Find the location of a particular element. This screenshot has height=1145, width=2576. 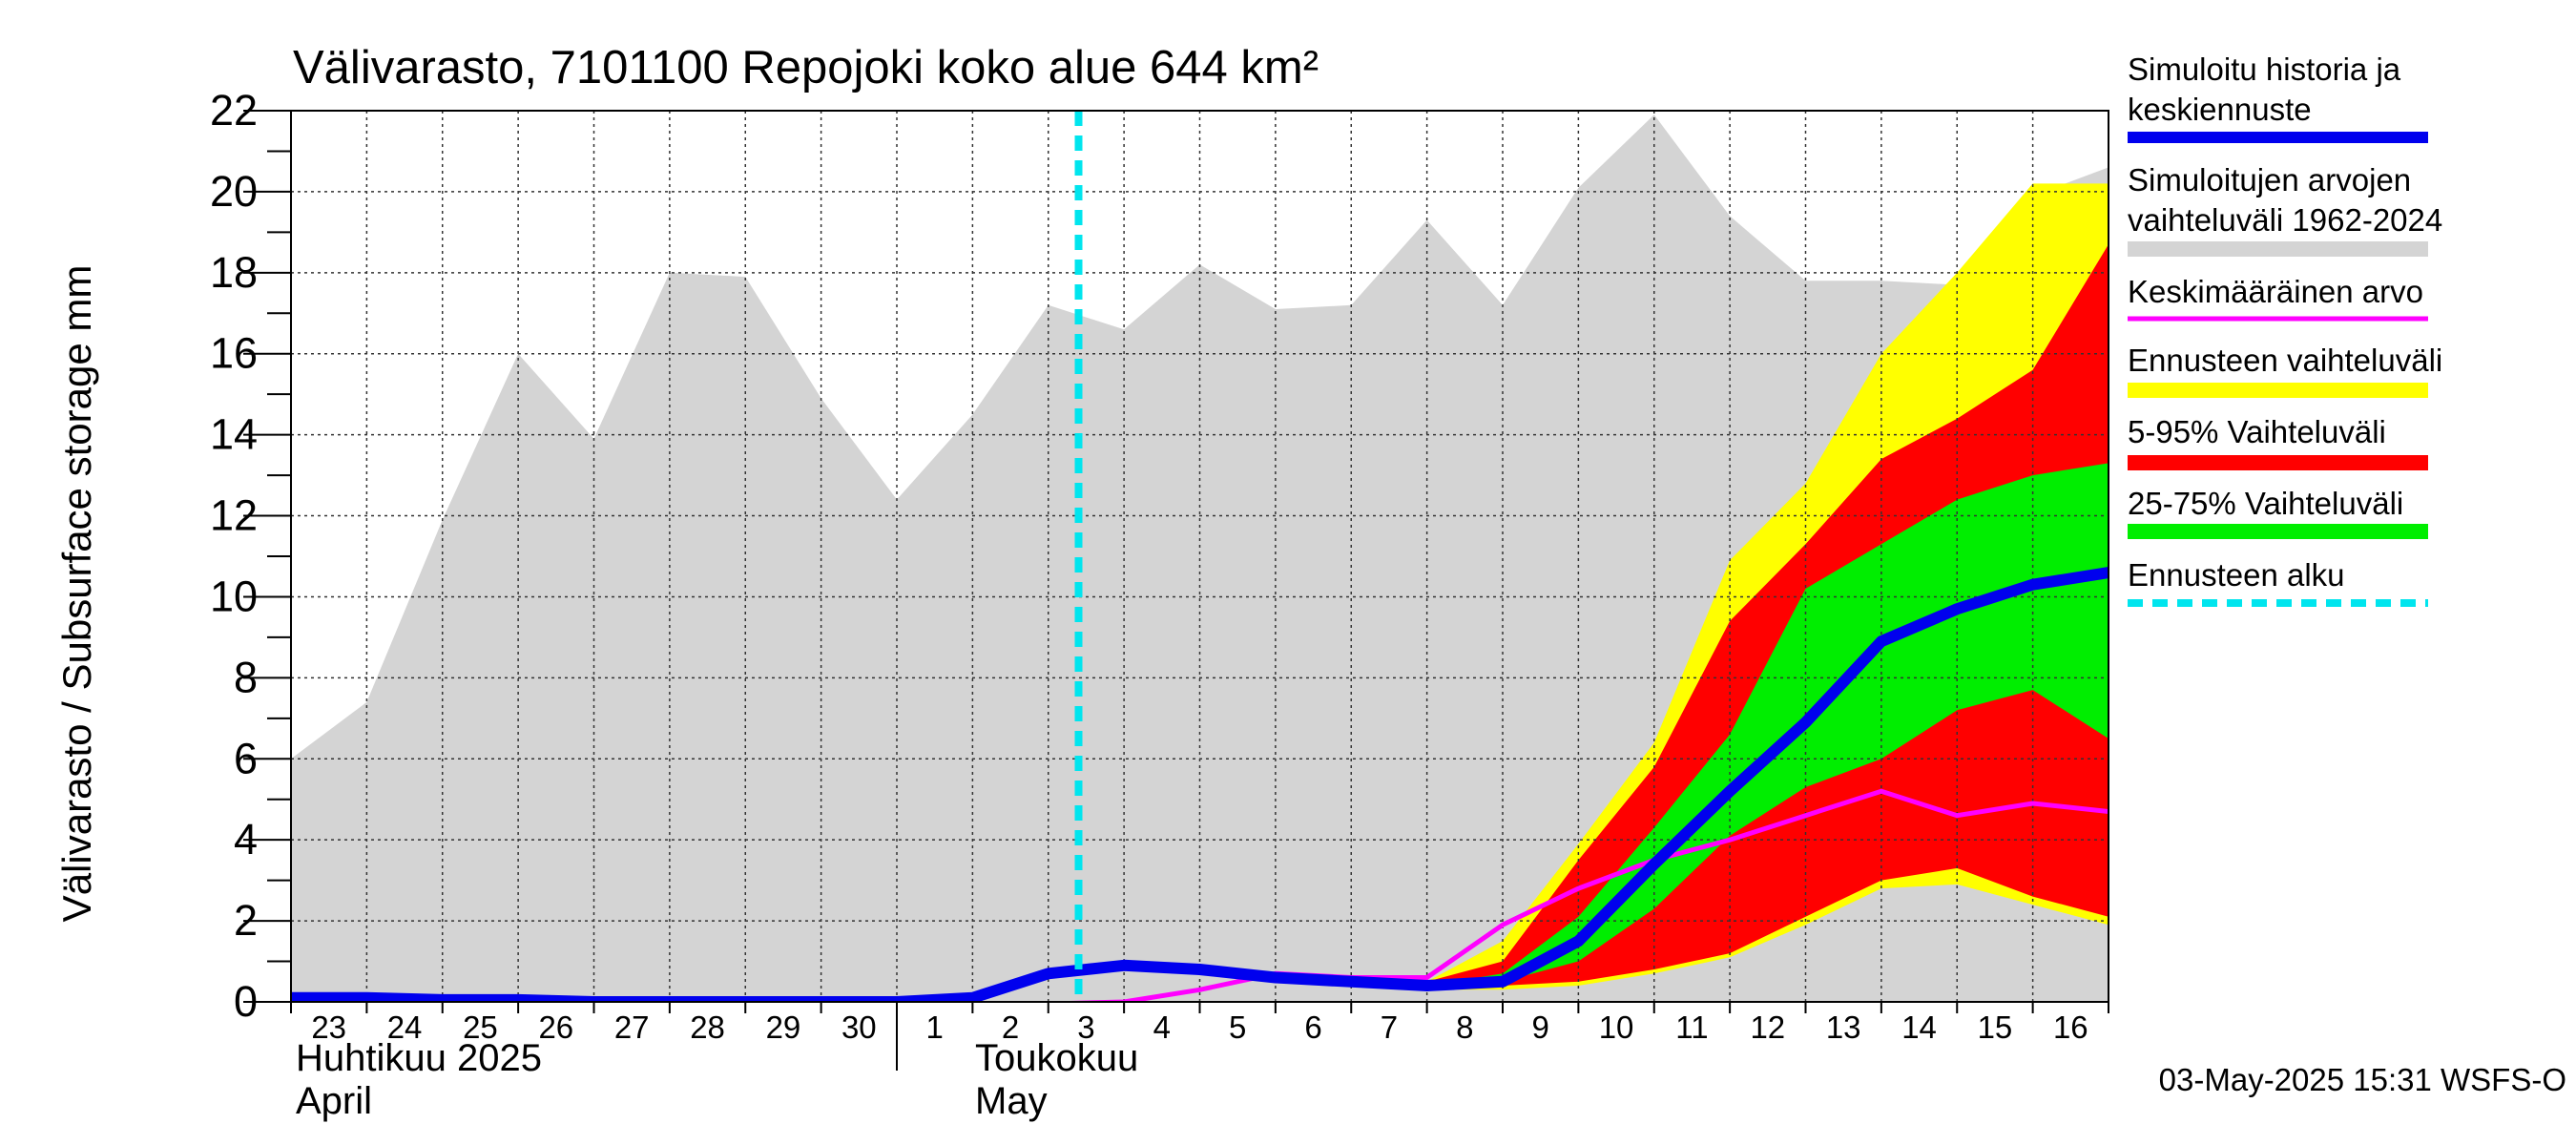

y-tick-label: 20 is located at coordinates (234, 192).